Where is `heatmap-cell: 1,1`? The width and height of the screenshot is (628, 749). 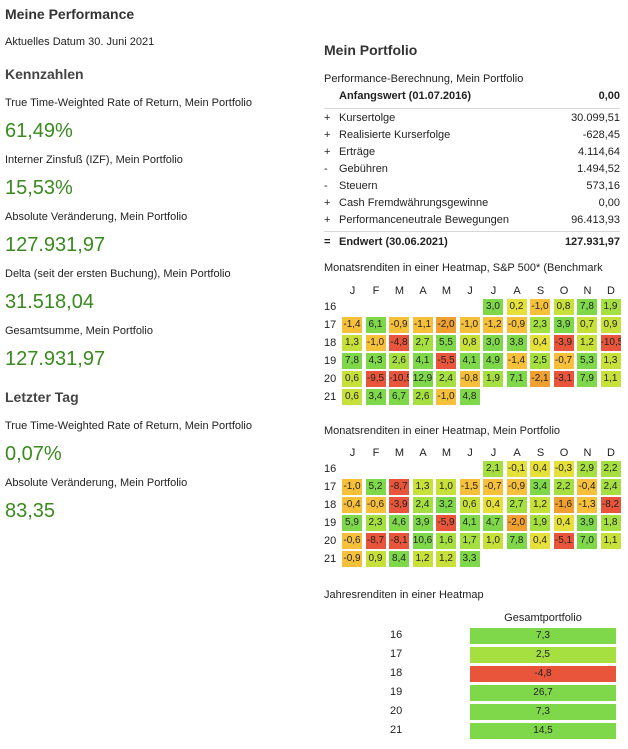 heatmap-cell: 1,1 is located at coordinates (610, 379).